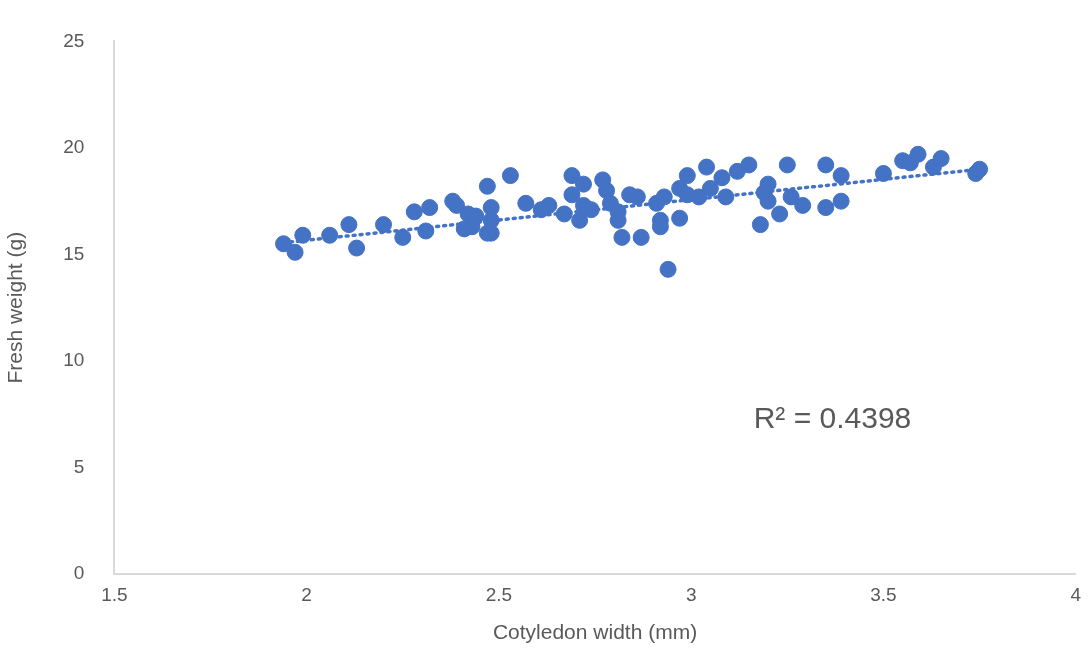  I want to click on annotation: R² = 0.4398, so click(832, 417).